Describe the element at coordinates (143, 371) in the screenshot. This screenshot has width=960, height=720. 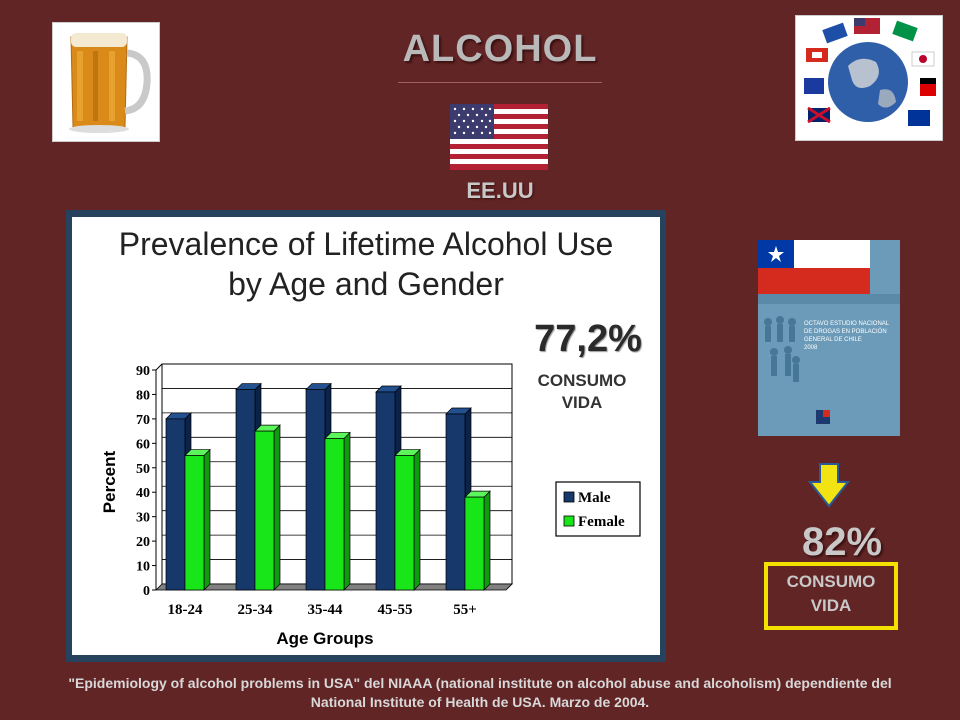
I see `y-tick-label: 90` at that location.